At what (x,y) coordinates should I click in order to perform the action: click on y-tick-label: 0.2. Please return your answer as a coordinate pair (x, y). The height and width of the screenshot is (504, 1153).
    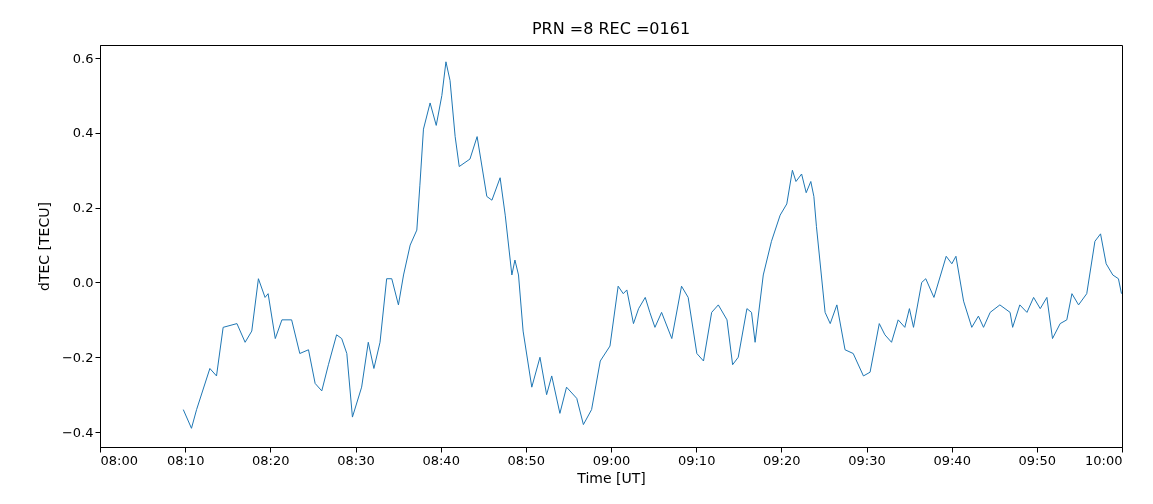
    Looking at the image, I should click on (83, 208).